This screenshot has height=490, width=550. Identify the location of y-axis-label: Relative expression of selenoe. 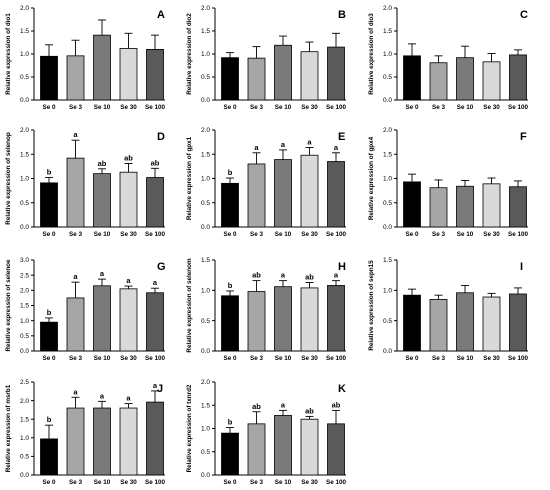
(8, 305).